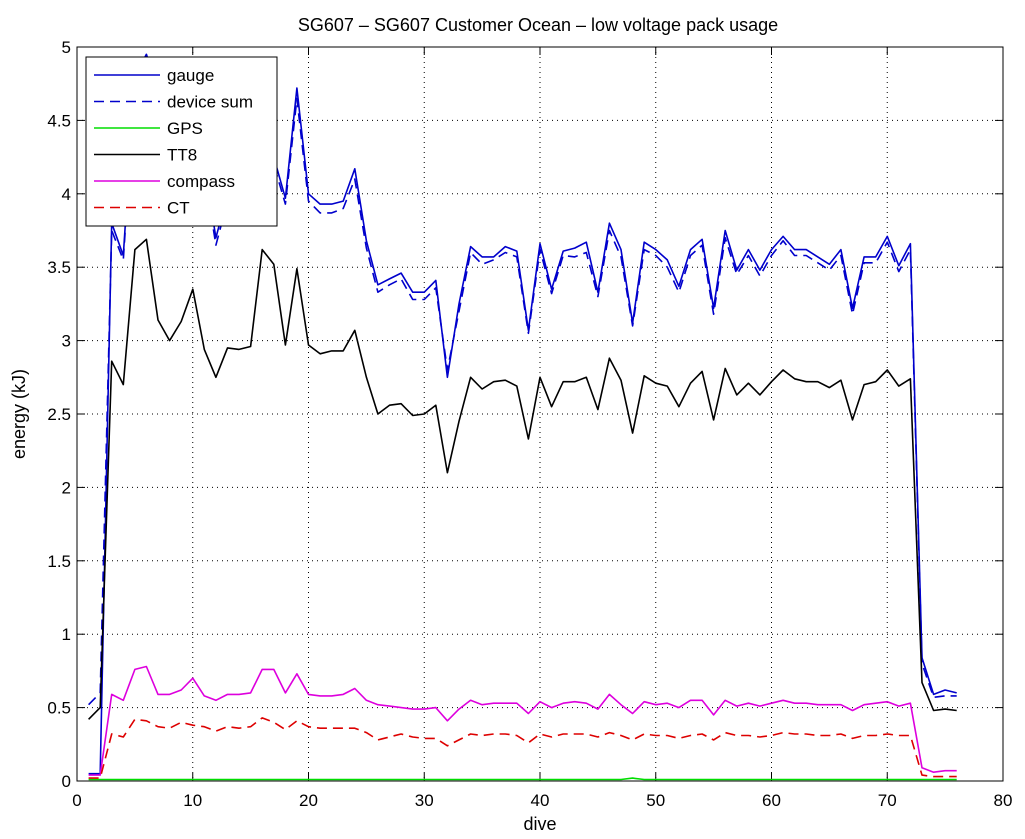  Describe the element at coordinates (201, 181) in the screenshot. I see `legend-label: compass` at that location.